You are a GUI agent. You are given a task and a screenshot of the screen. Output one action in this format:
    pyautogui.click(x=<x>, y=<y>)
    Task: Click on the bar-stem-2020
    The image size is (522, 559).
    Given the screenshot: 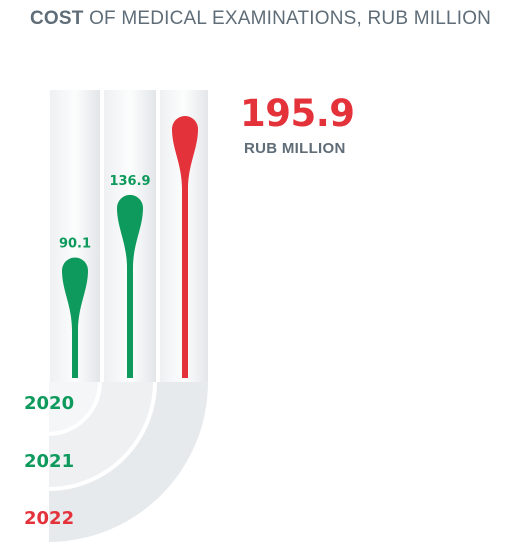 What is the action you would take?
    pyautogui.click(x=75, y=324)
    